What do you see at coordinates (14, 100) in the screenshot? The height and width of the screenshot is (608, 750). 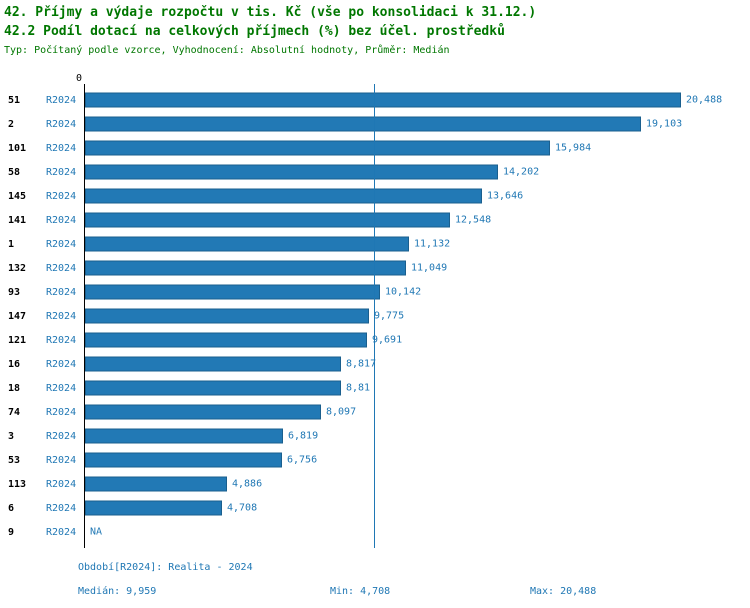 I see `row-id-label: 51` at bounding box center [14, 100].